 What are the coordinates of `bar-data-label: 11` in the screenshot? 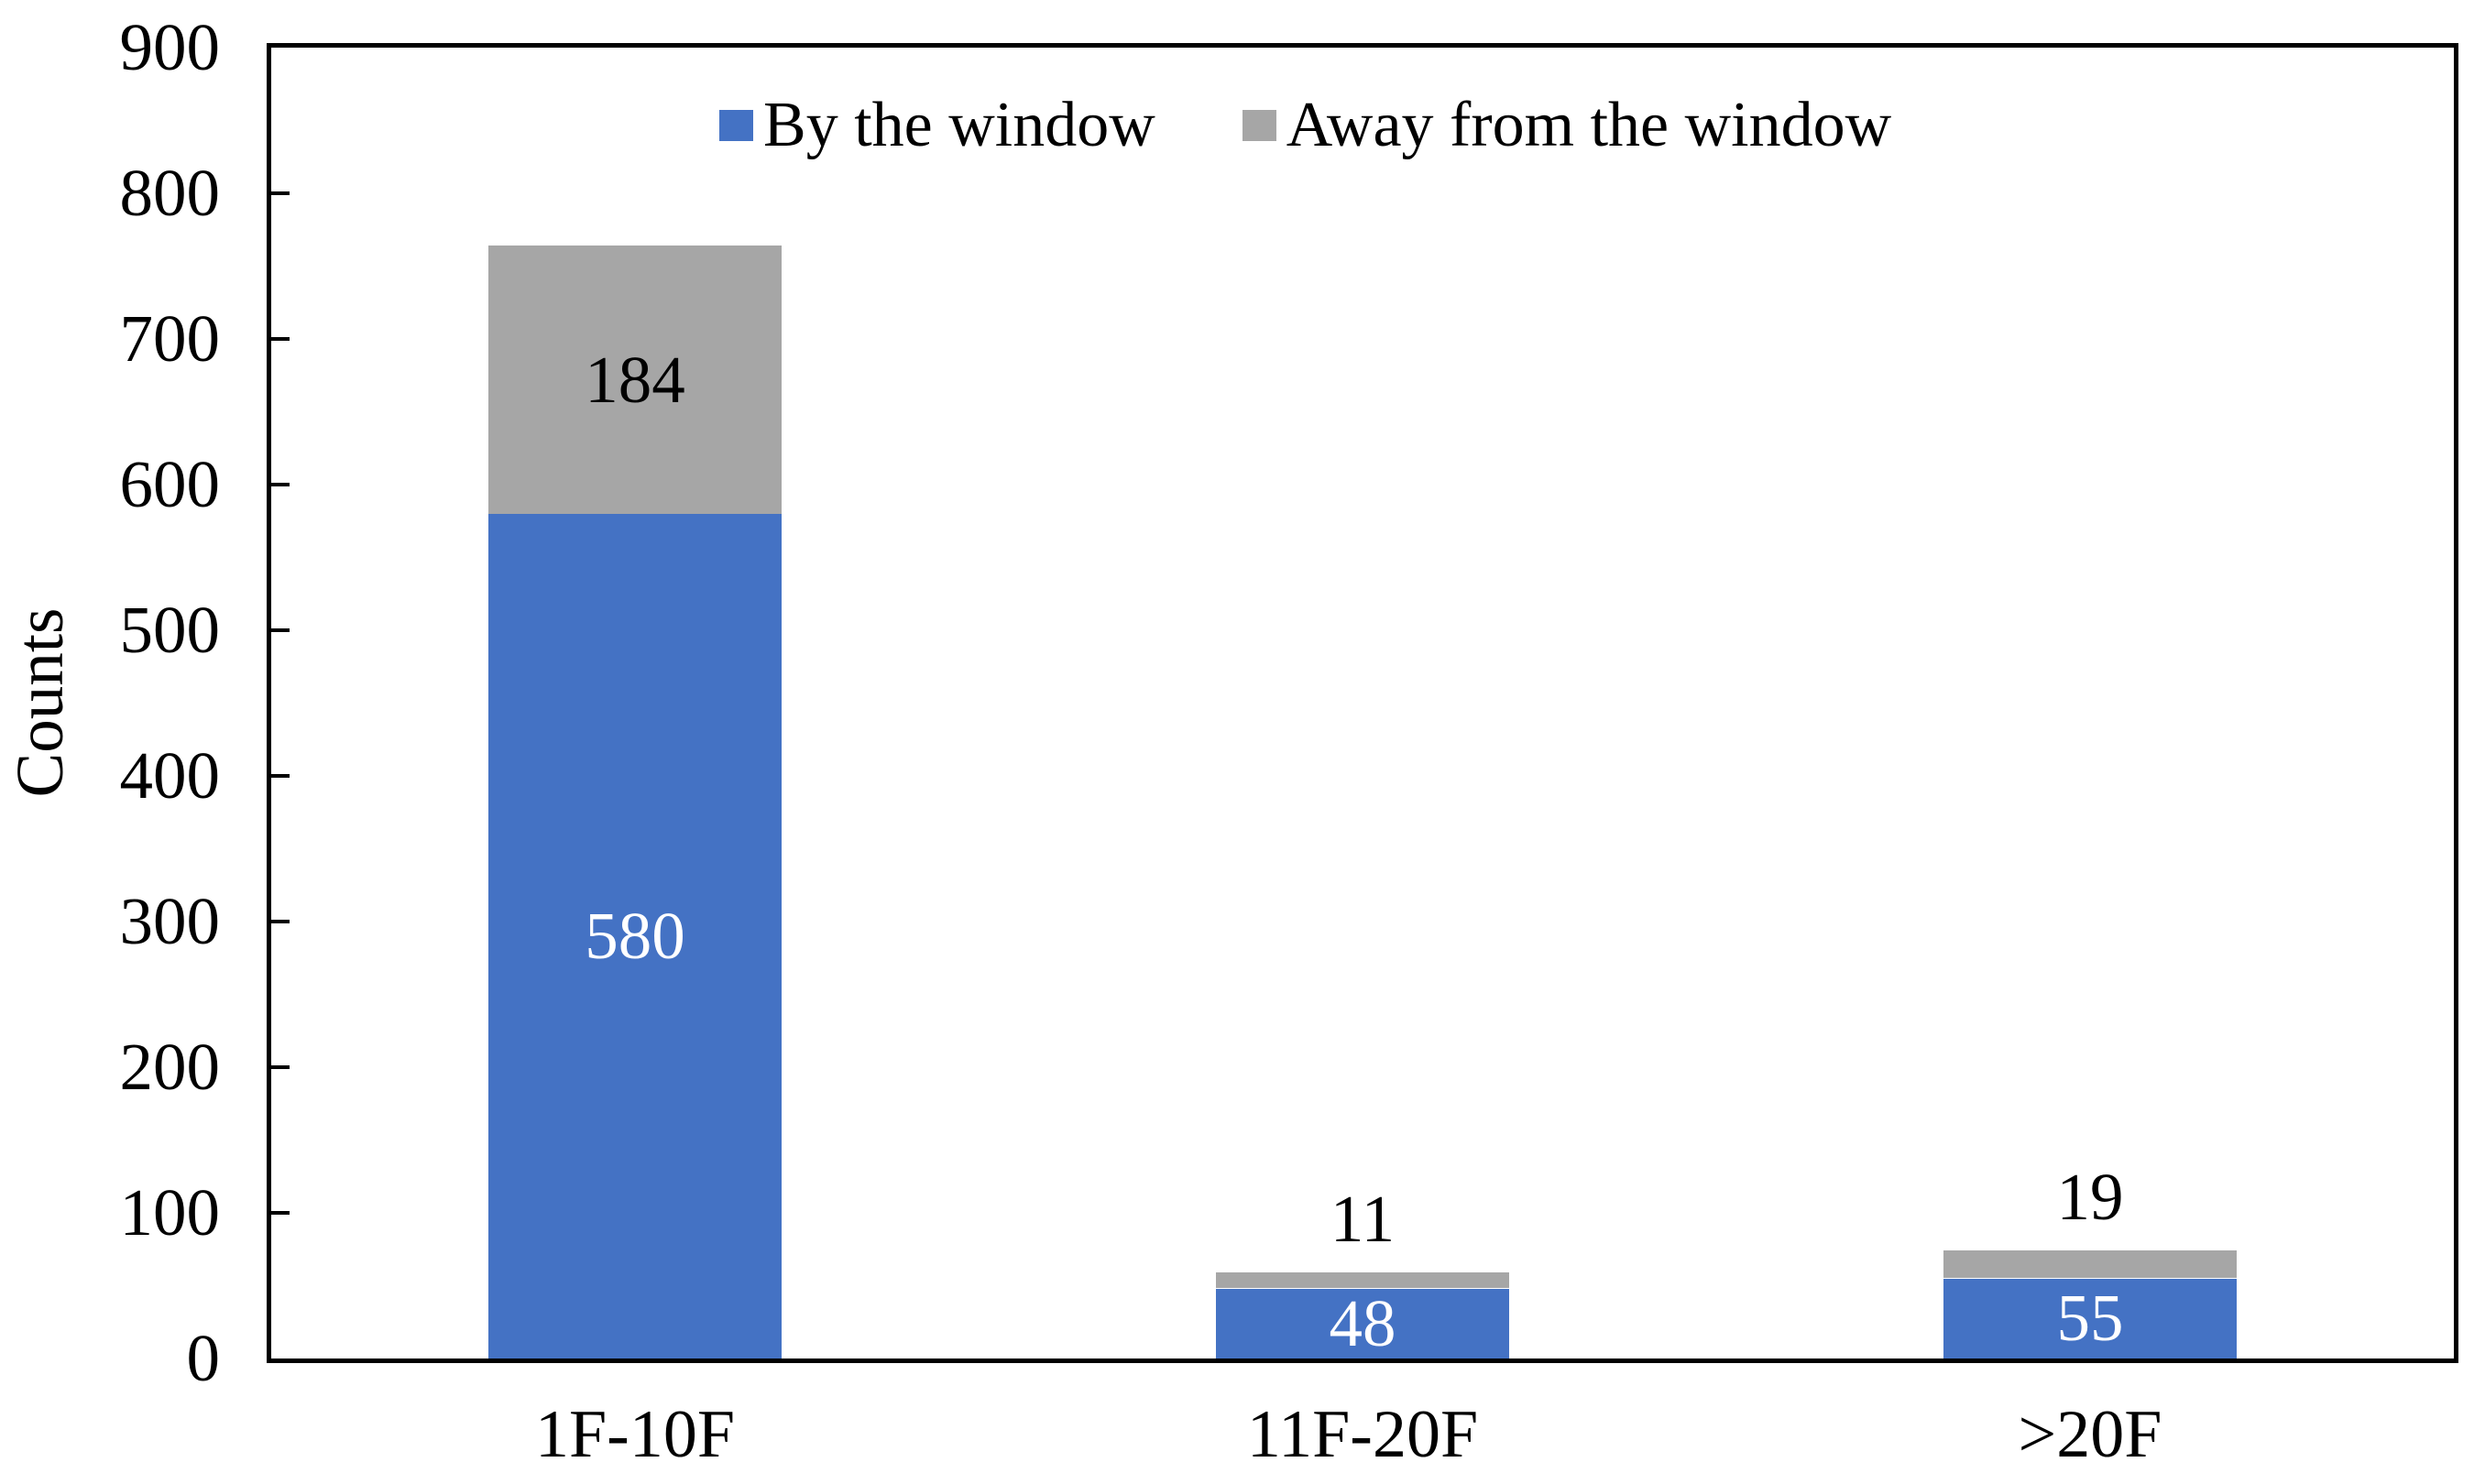 It's located at (1363, 1219).